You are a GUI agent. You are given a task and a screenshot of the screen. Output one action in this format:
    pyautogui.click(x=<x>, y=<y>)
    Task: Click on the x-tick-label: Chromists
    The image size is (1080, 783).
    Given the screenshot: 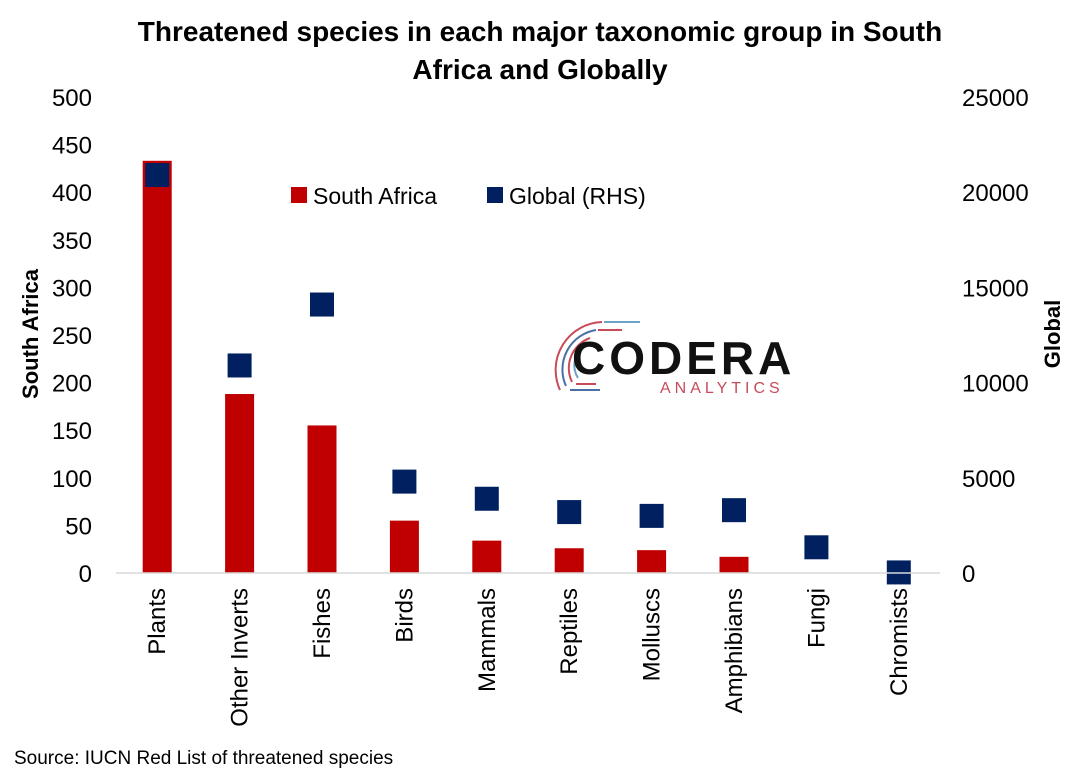 What is the action you would take?
    pyautogui.click(x=899, y=642)
    